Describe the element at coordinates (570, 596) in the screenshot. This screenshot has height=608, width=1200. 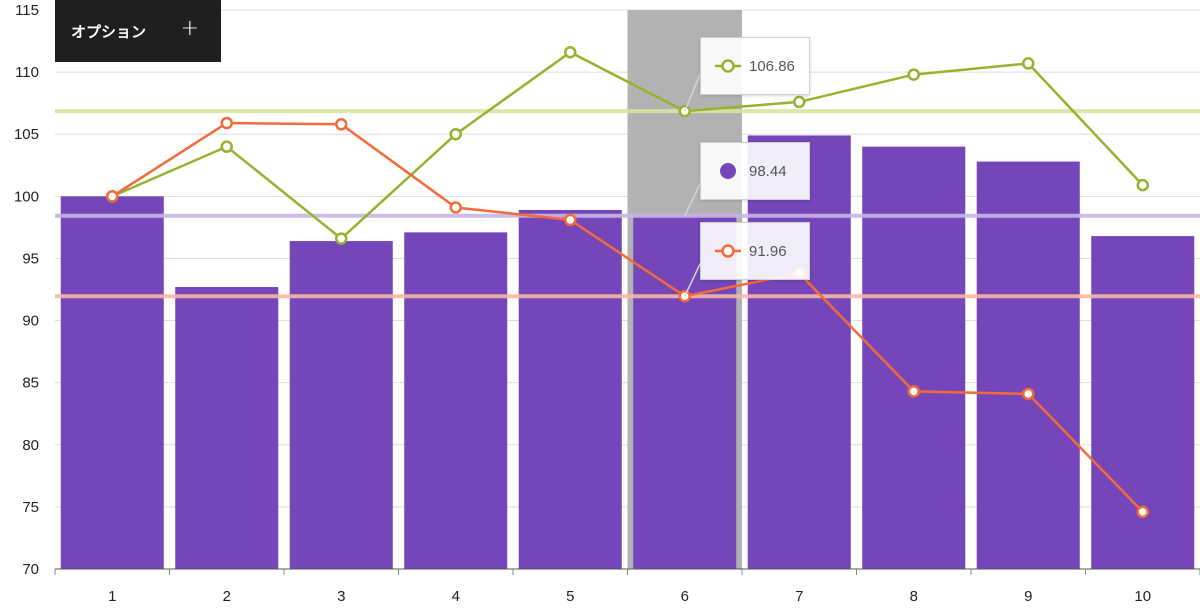
I see `x-tick-label: 5` at that location.